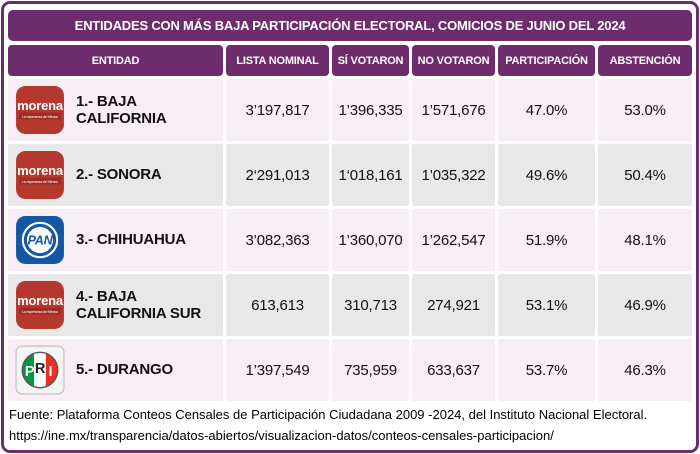  Describe the element at coordinates (124, 370) in the screenshot. I see `entity-name: 5.- DURANGO` at that location.